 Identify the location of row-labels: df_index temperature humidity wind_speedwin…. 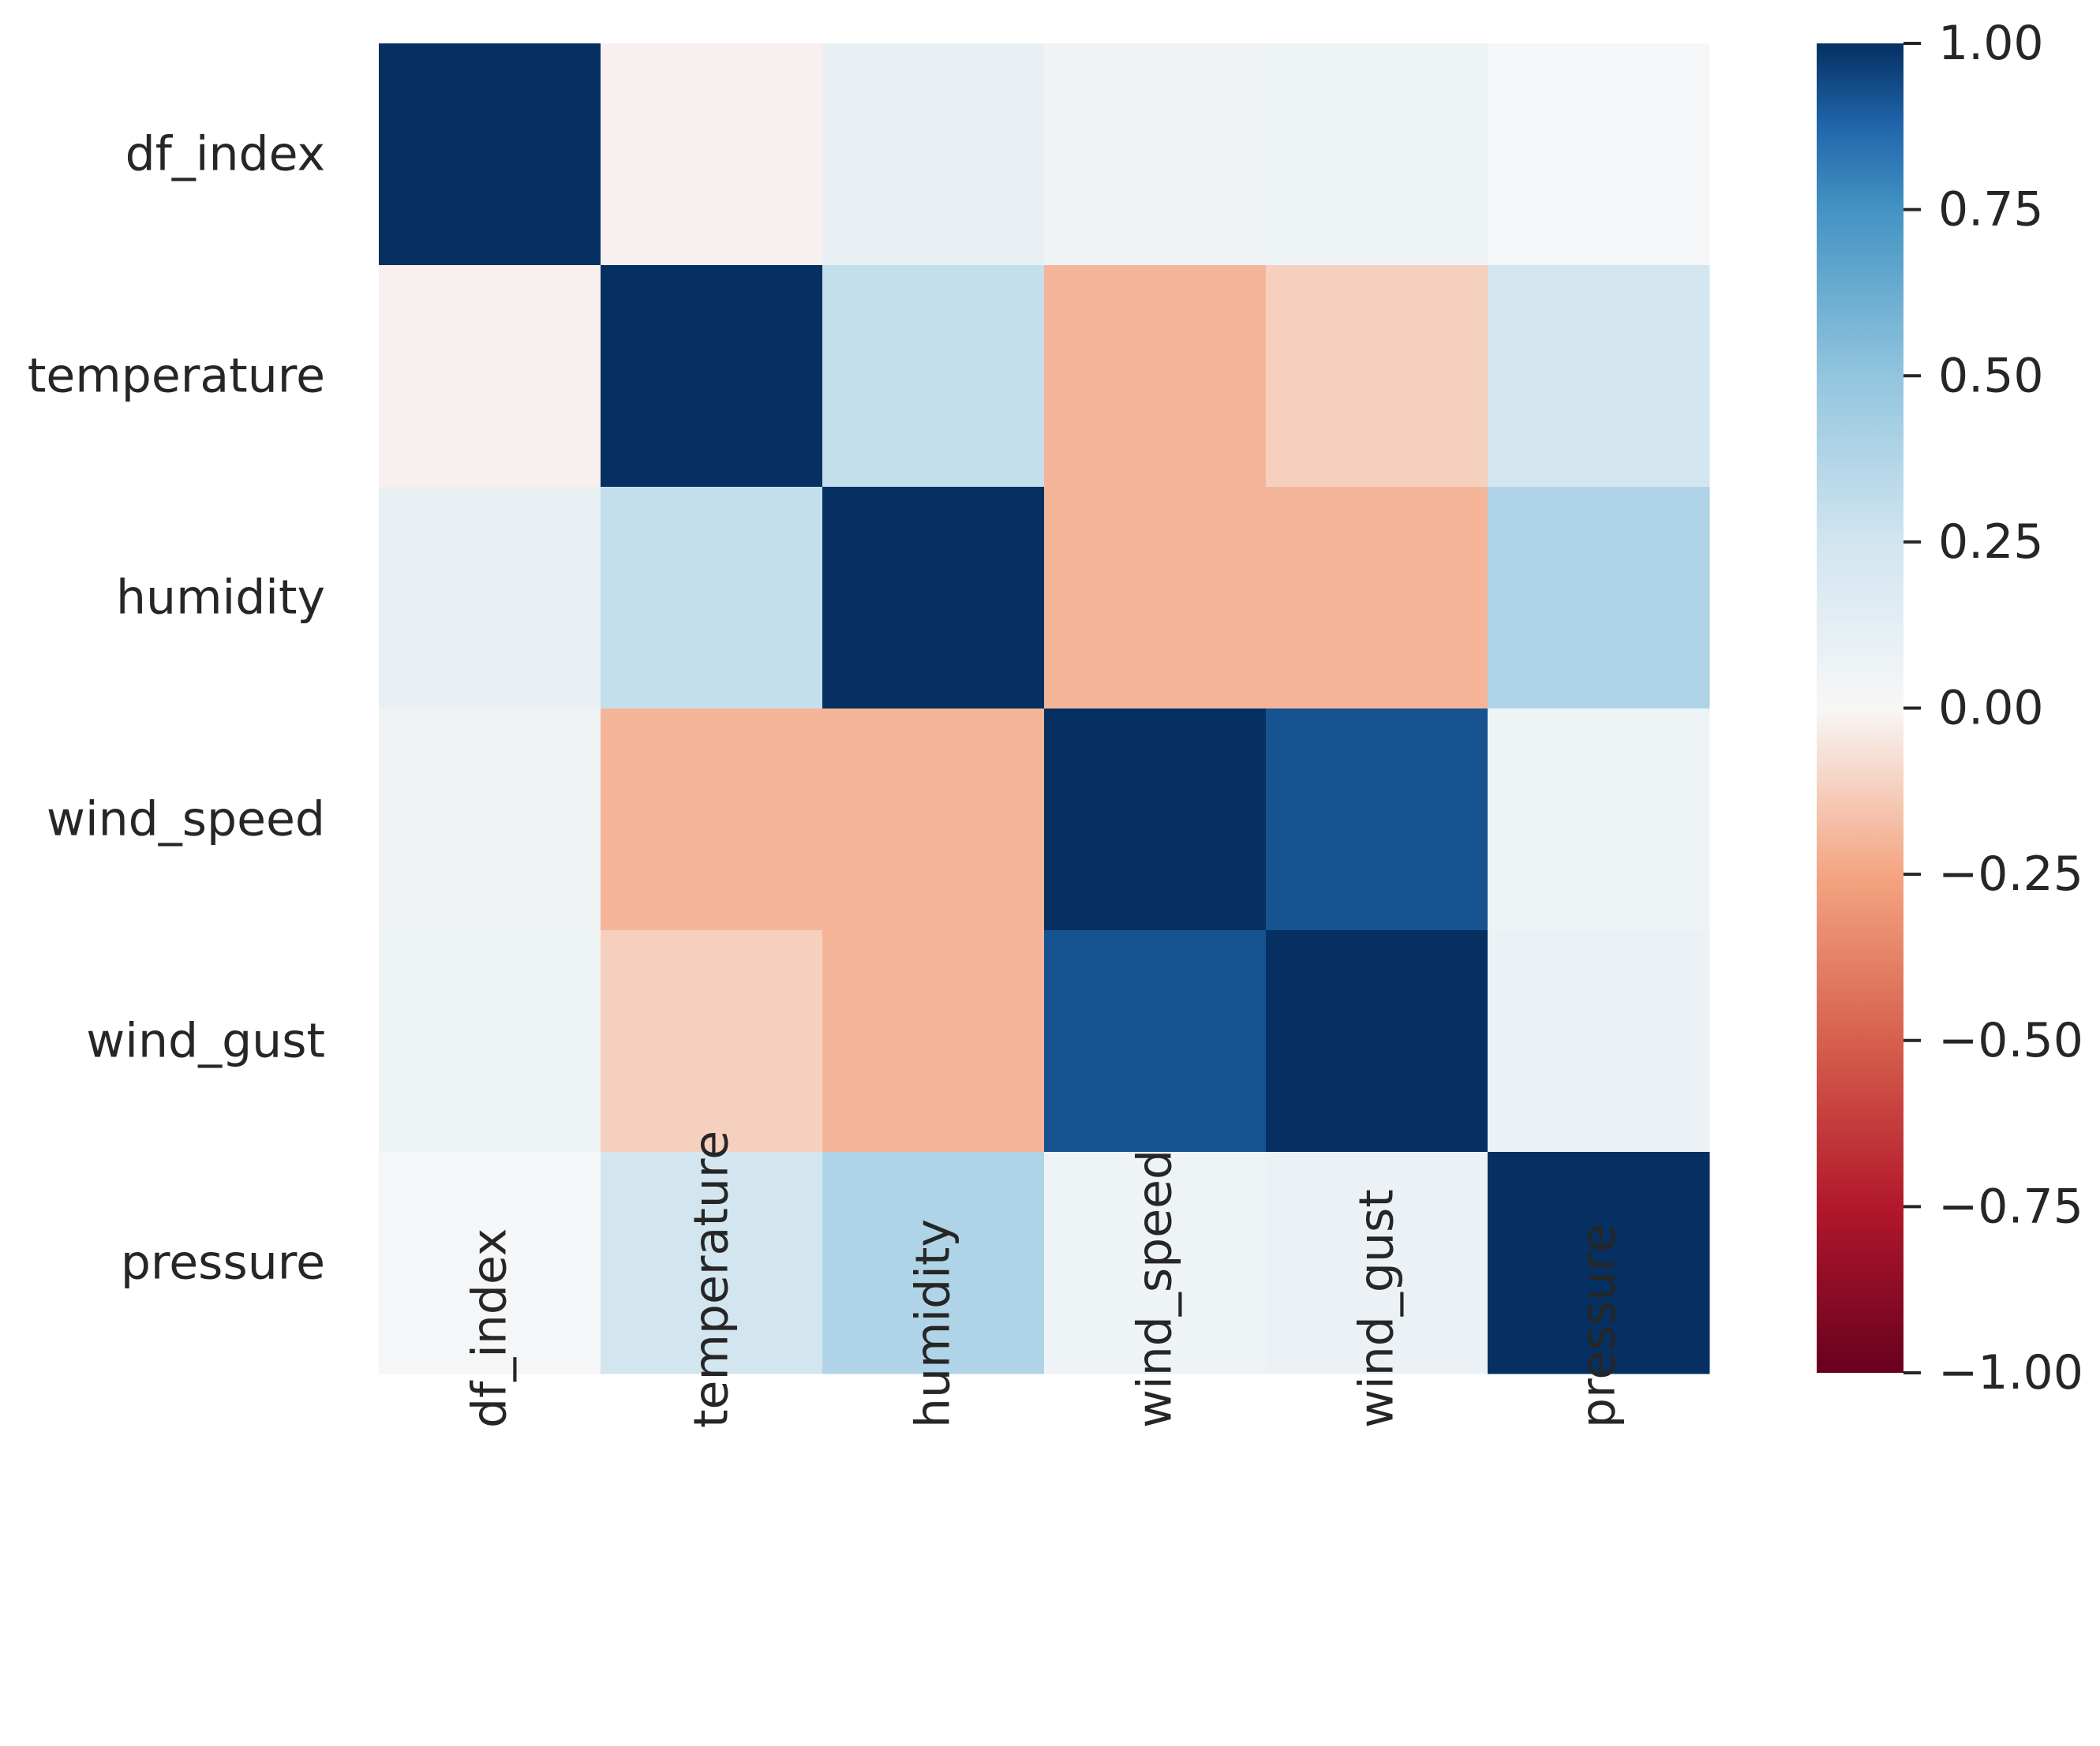
(176, 709).